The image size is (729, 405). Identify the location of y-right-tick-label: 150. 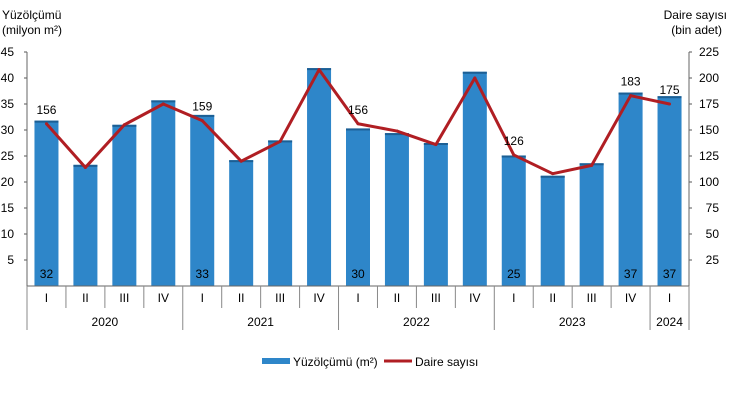
(709, 130).